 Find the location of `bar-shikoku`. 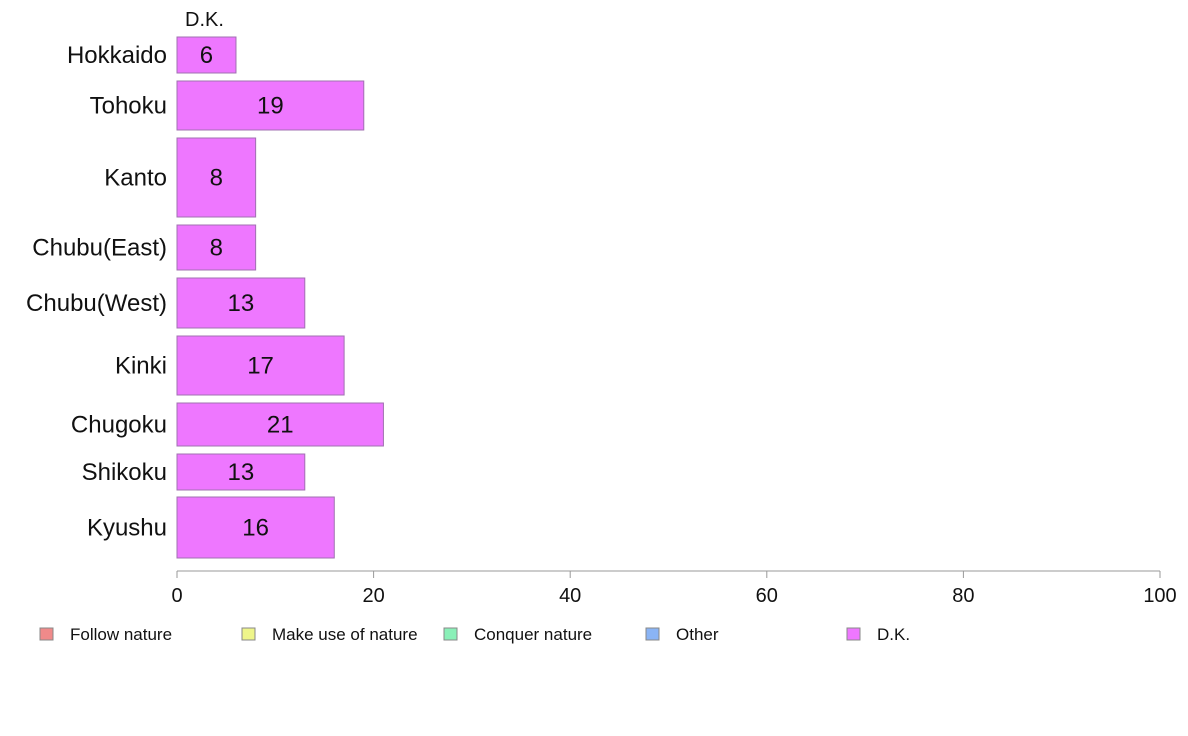

bar-shikoku is located at coordinates (241, 472).